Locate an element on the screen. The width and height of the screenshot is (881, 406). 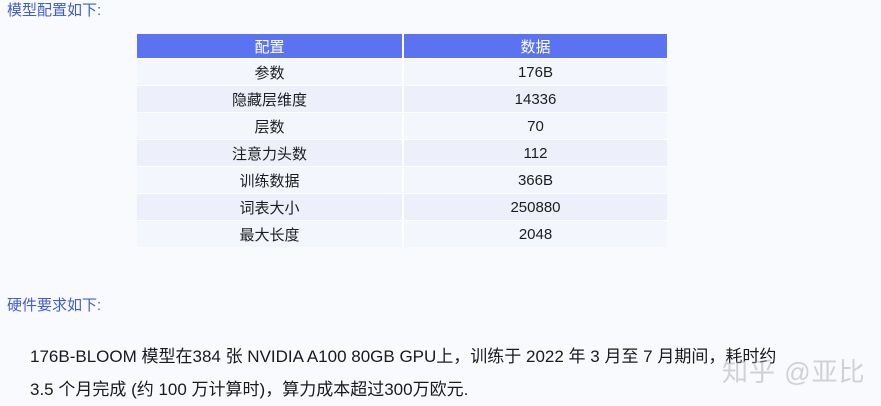
config-value: 14336 is located at coordinates (535, 98).